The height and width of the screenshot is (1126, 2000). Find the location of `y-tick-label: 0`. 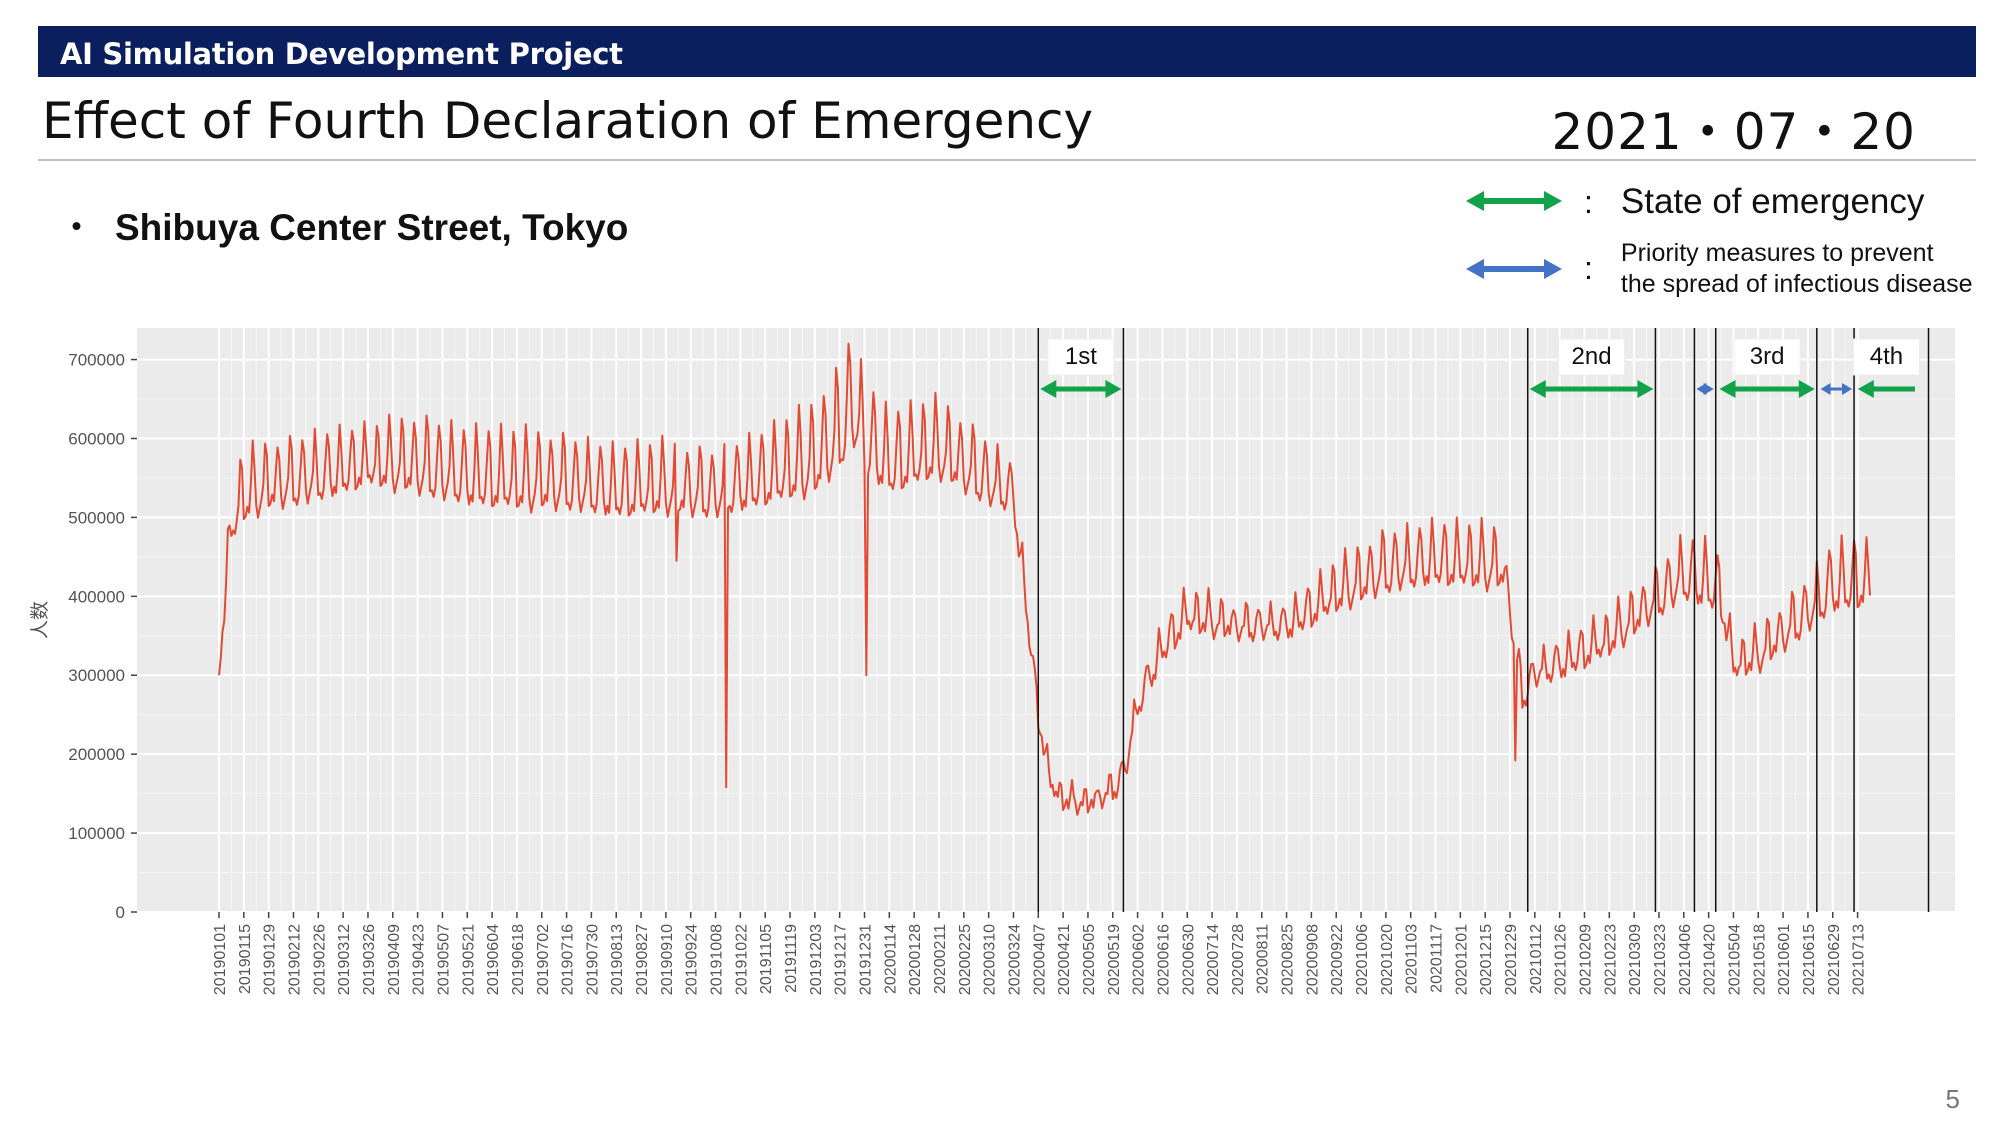

y-tick-label: 0 is located at coordinates (120, 912).